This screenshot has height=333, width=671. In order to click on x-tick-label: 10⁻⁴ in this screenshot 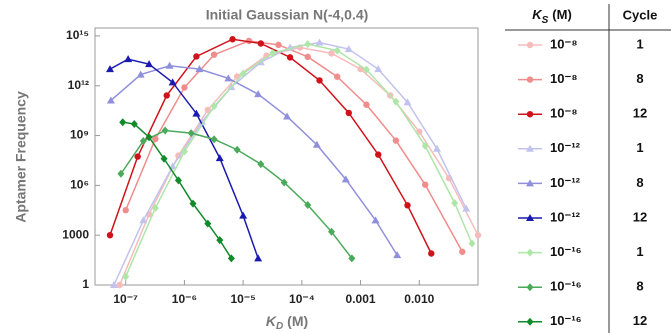, I will do `click(302, 299)`.